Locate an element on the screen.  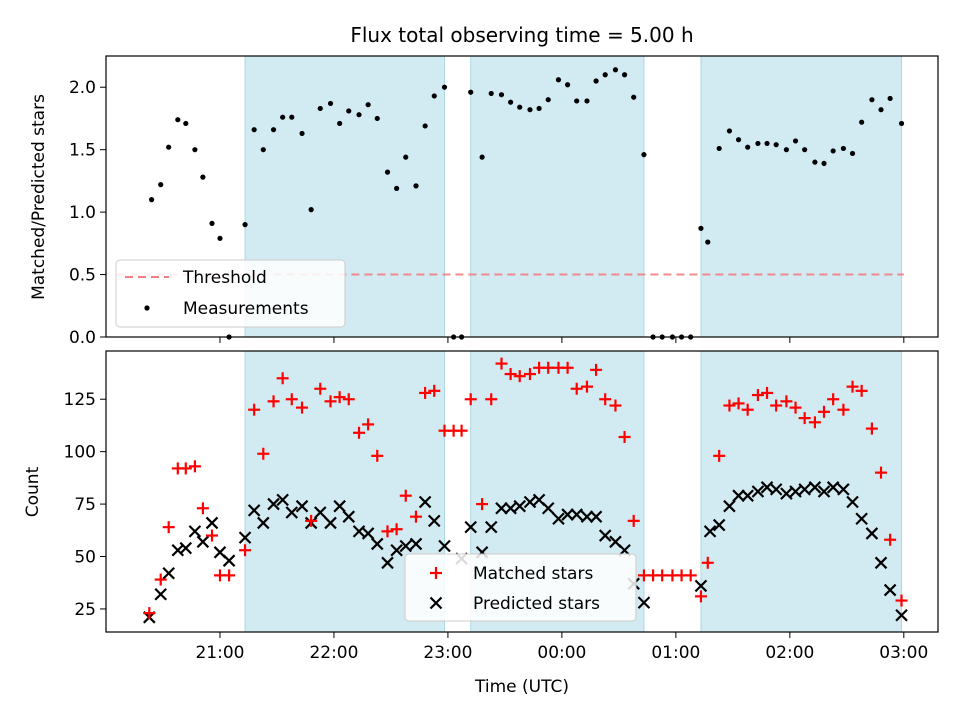
x-axis-label: Time (UTC) is located at coordinates (521, 687).